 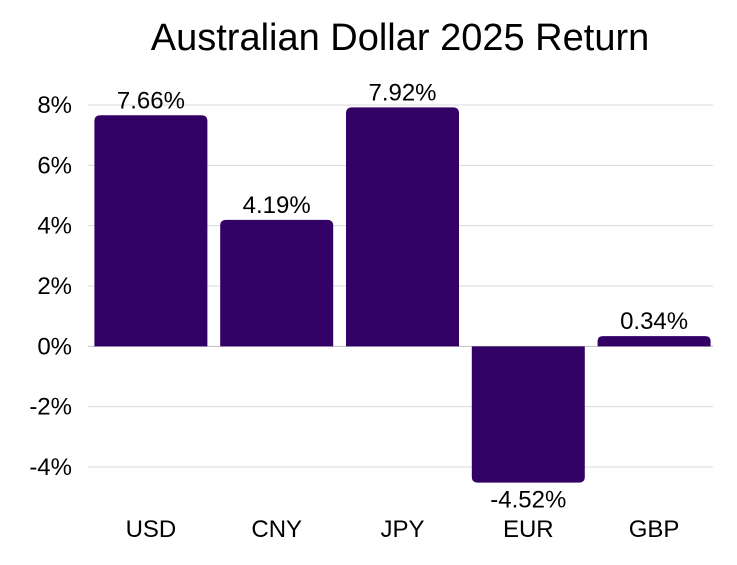 I want to click on bar-eur, so click(x=528, y=414).